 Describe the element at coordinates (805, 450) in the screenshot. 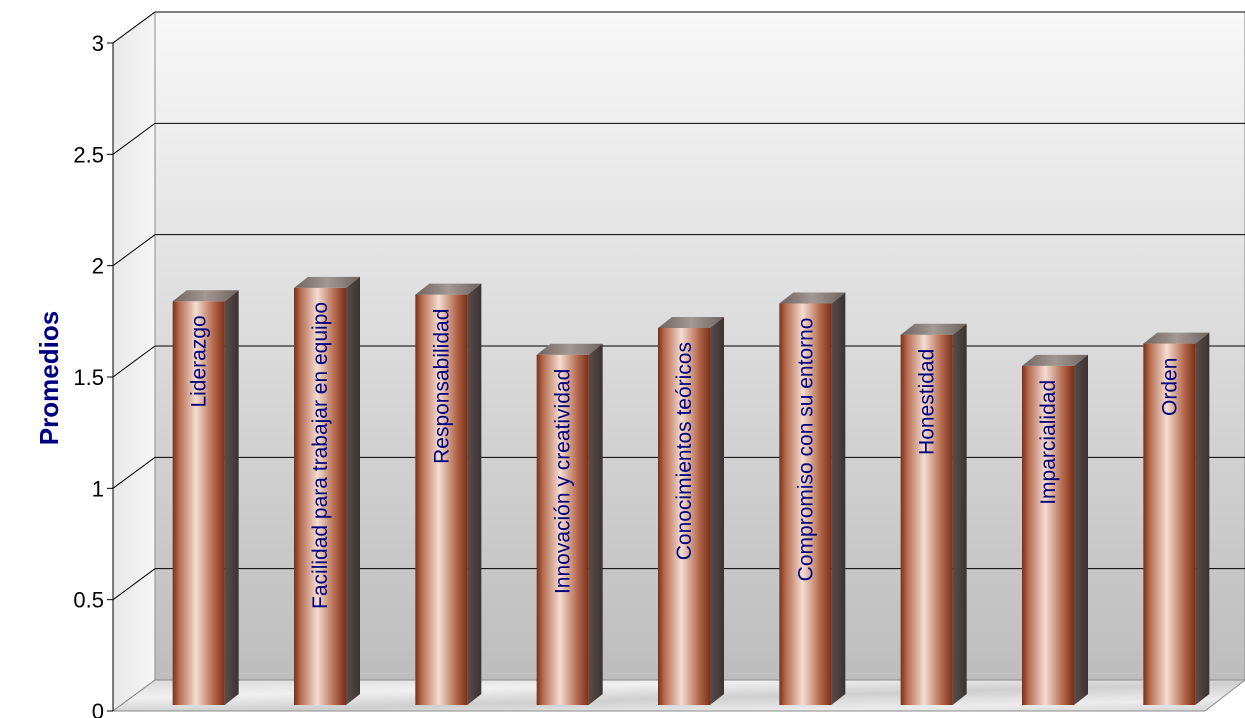

I see `bar-label: Compromiso con su entorno` at that location.